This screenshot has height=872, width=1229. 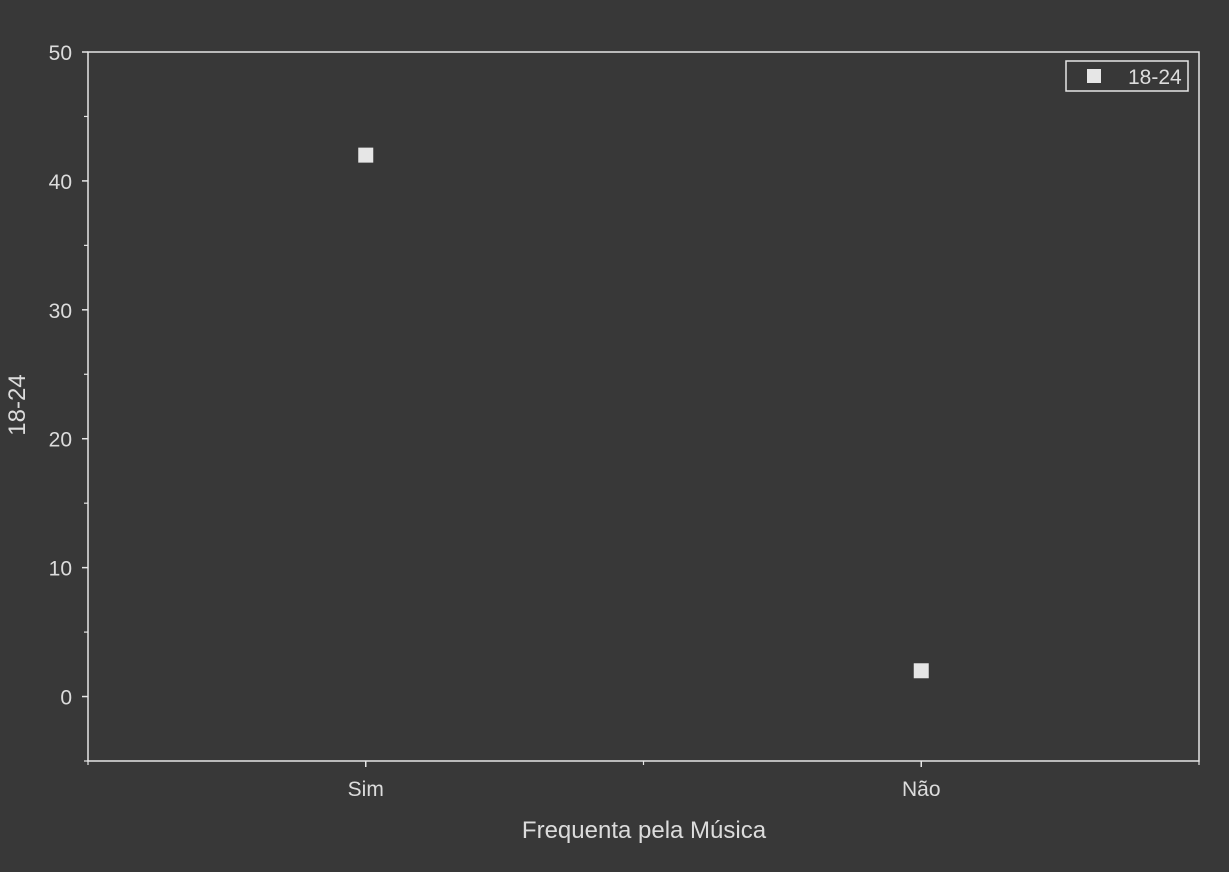 I want to click on legend-label: 18-24, so click(x=1155, y=77).